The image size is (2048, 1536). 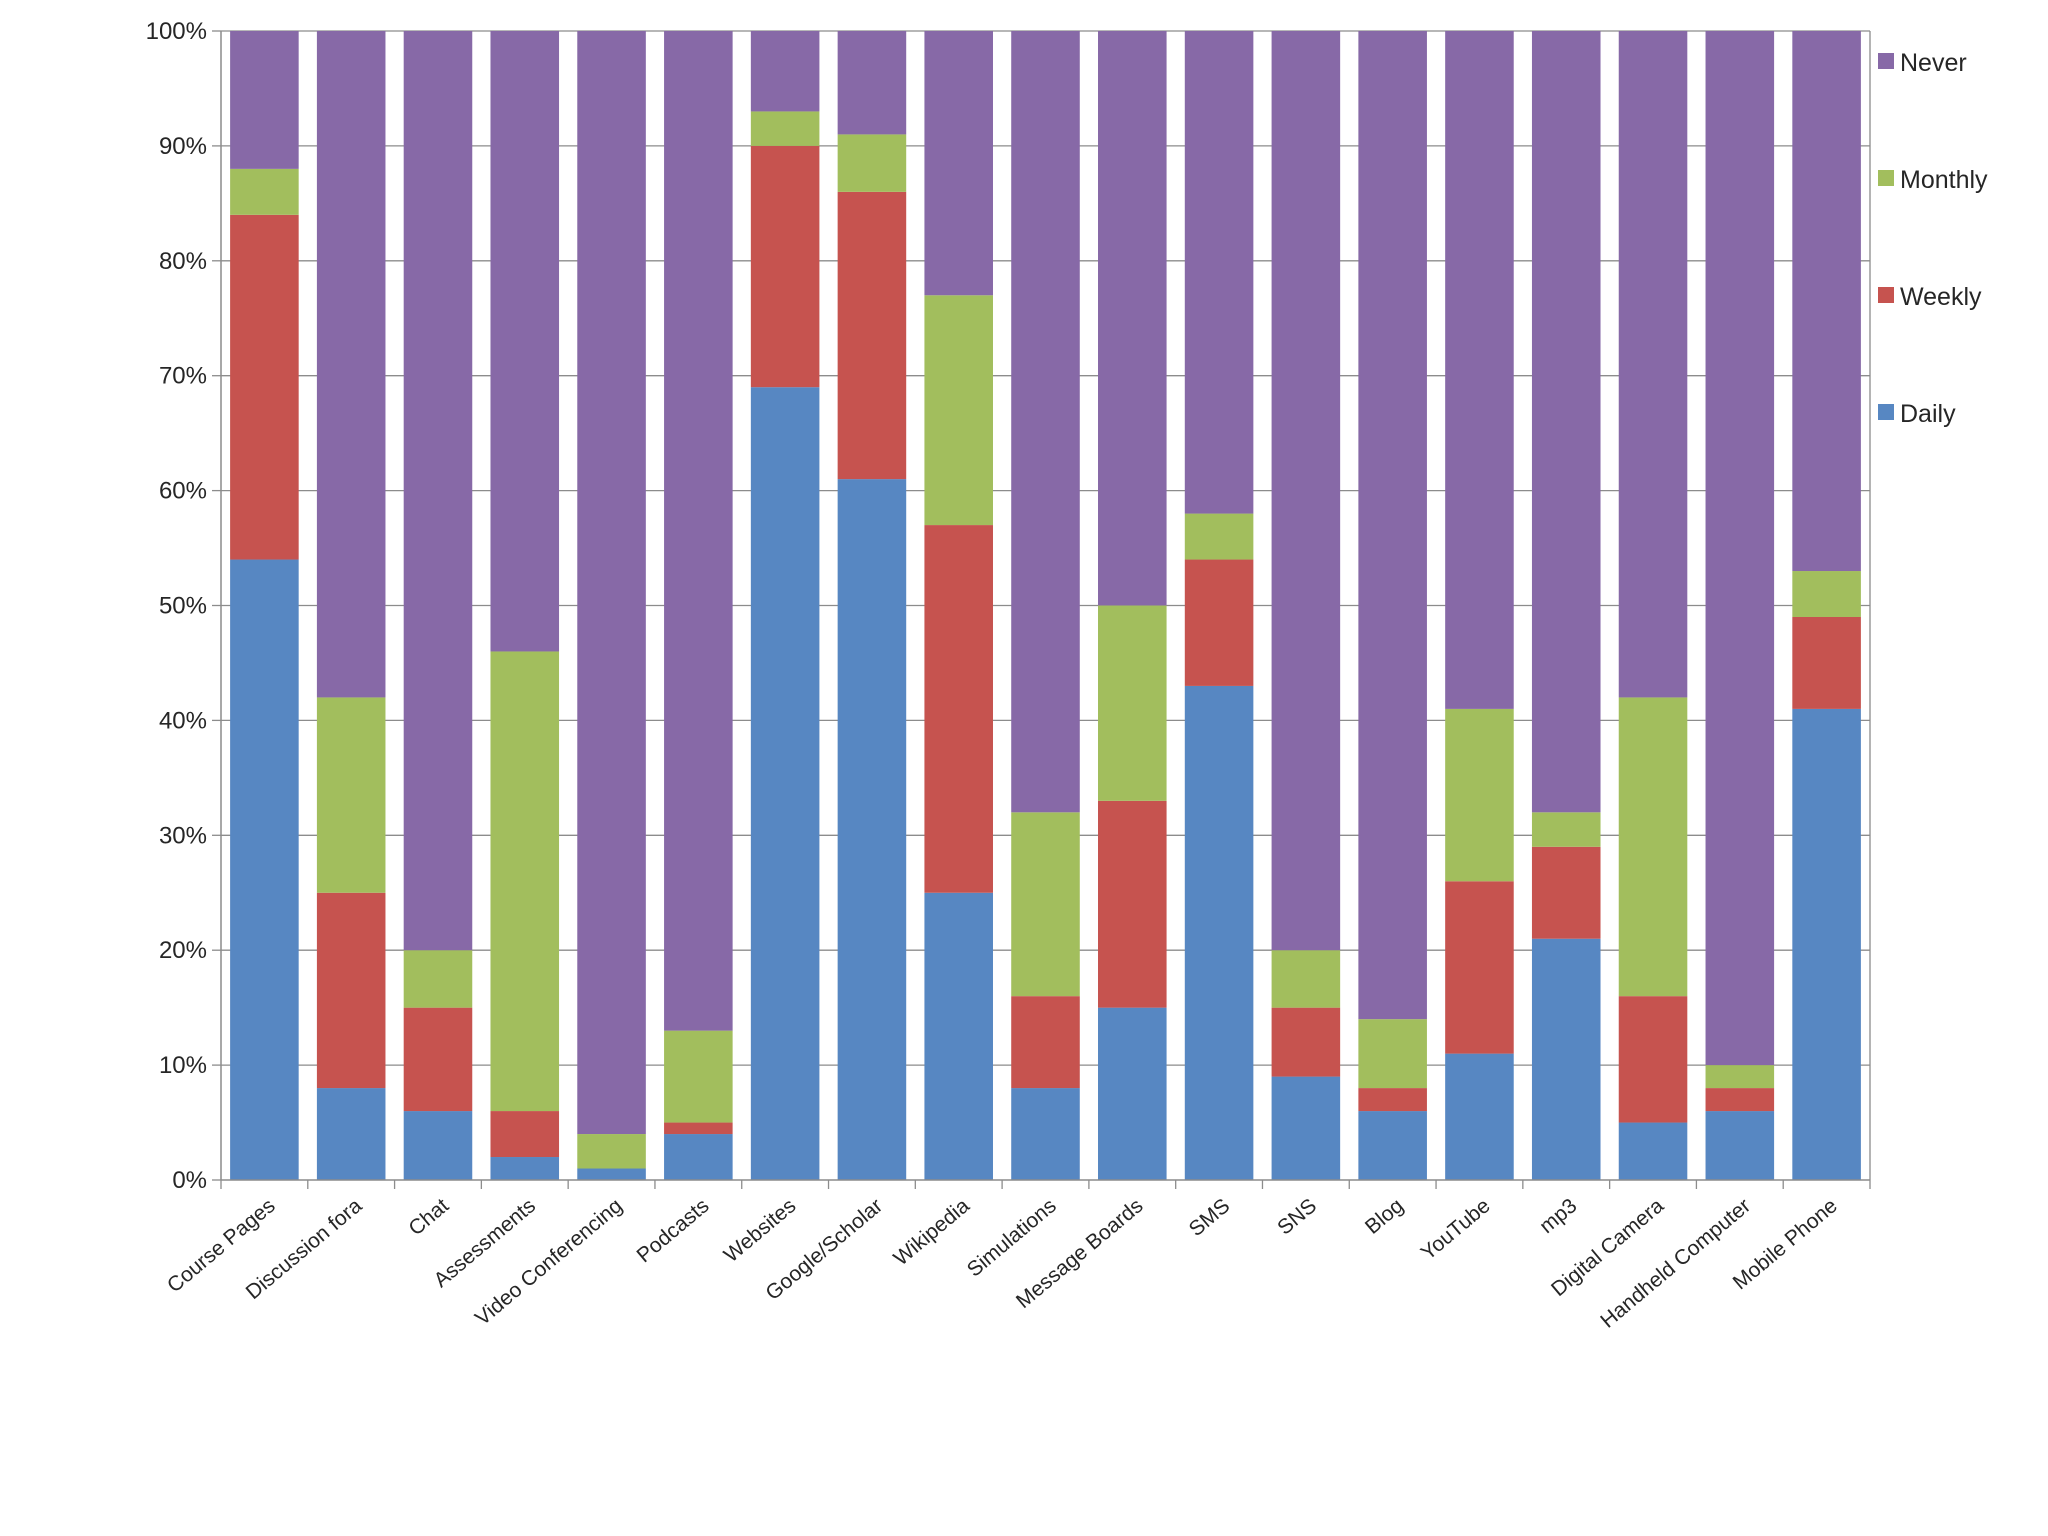 I want to click on y-tick-label: 70%, so click(x=183, y=376).